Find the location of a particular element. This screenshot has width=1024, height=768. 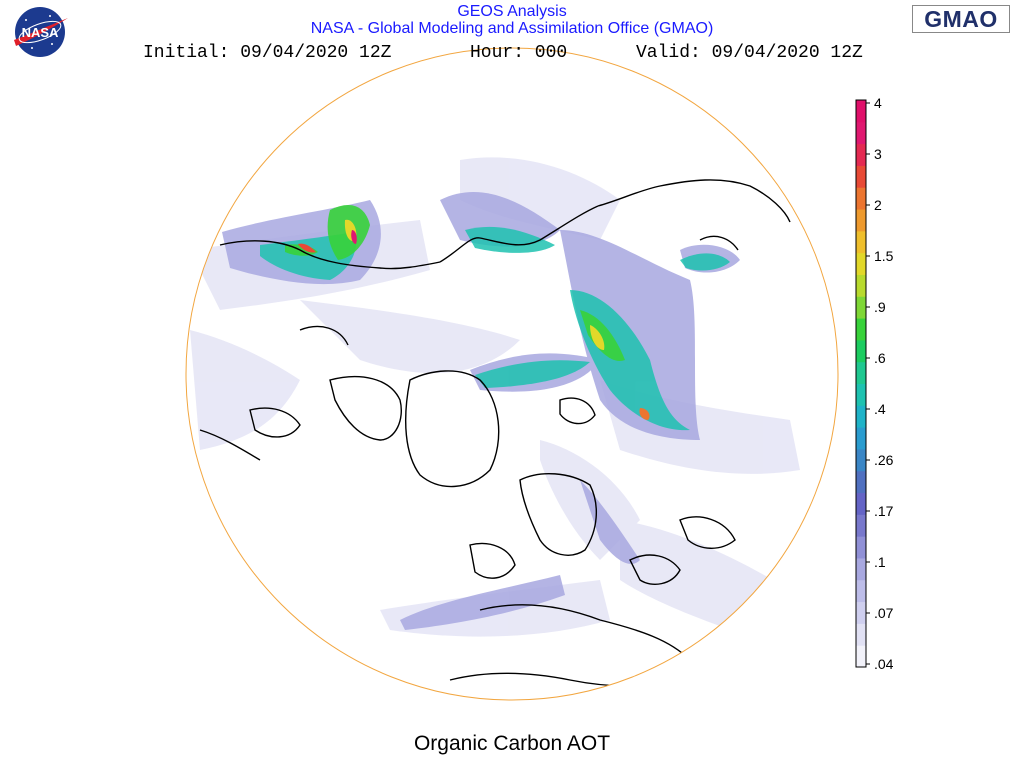

colorbar-tick-label: .6 is located at coordinates (880, 358).